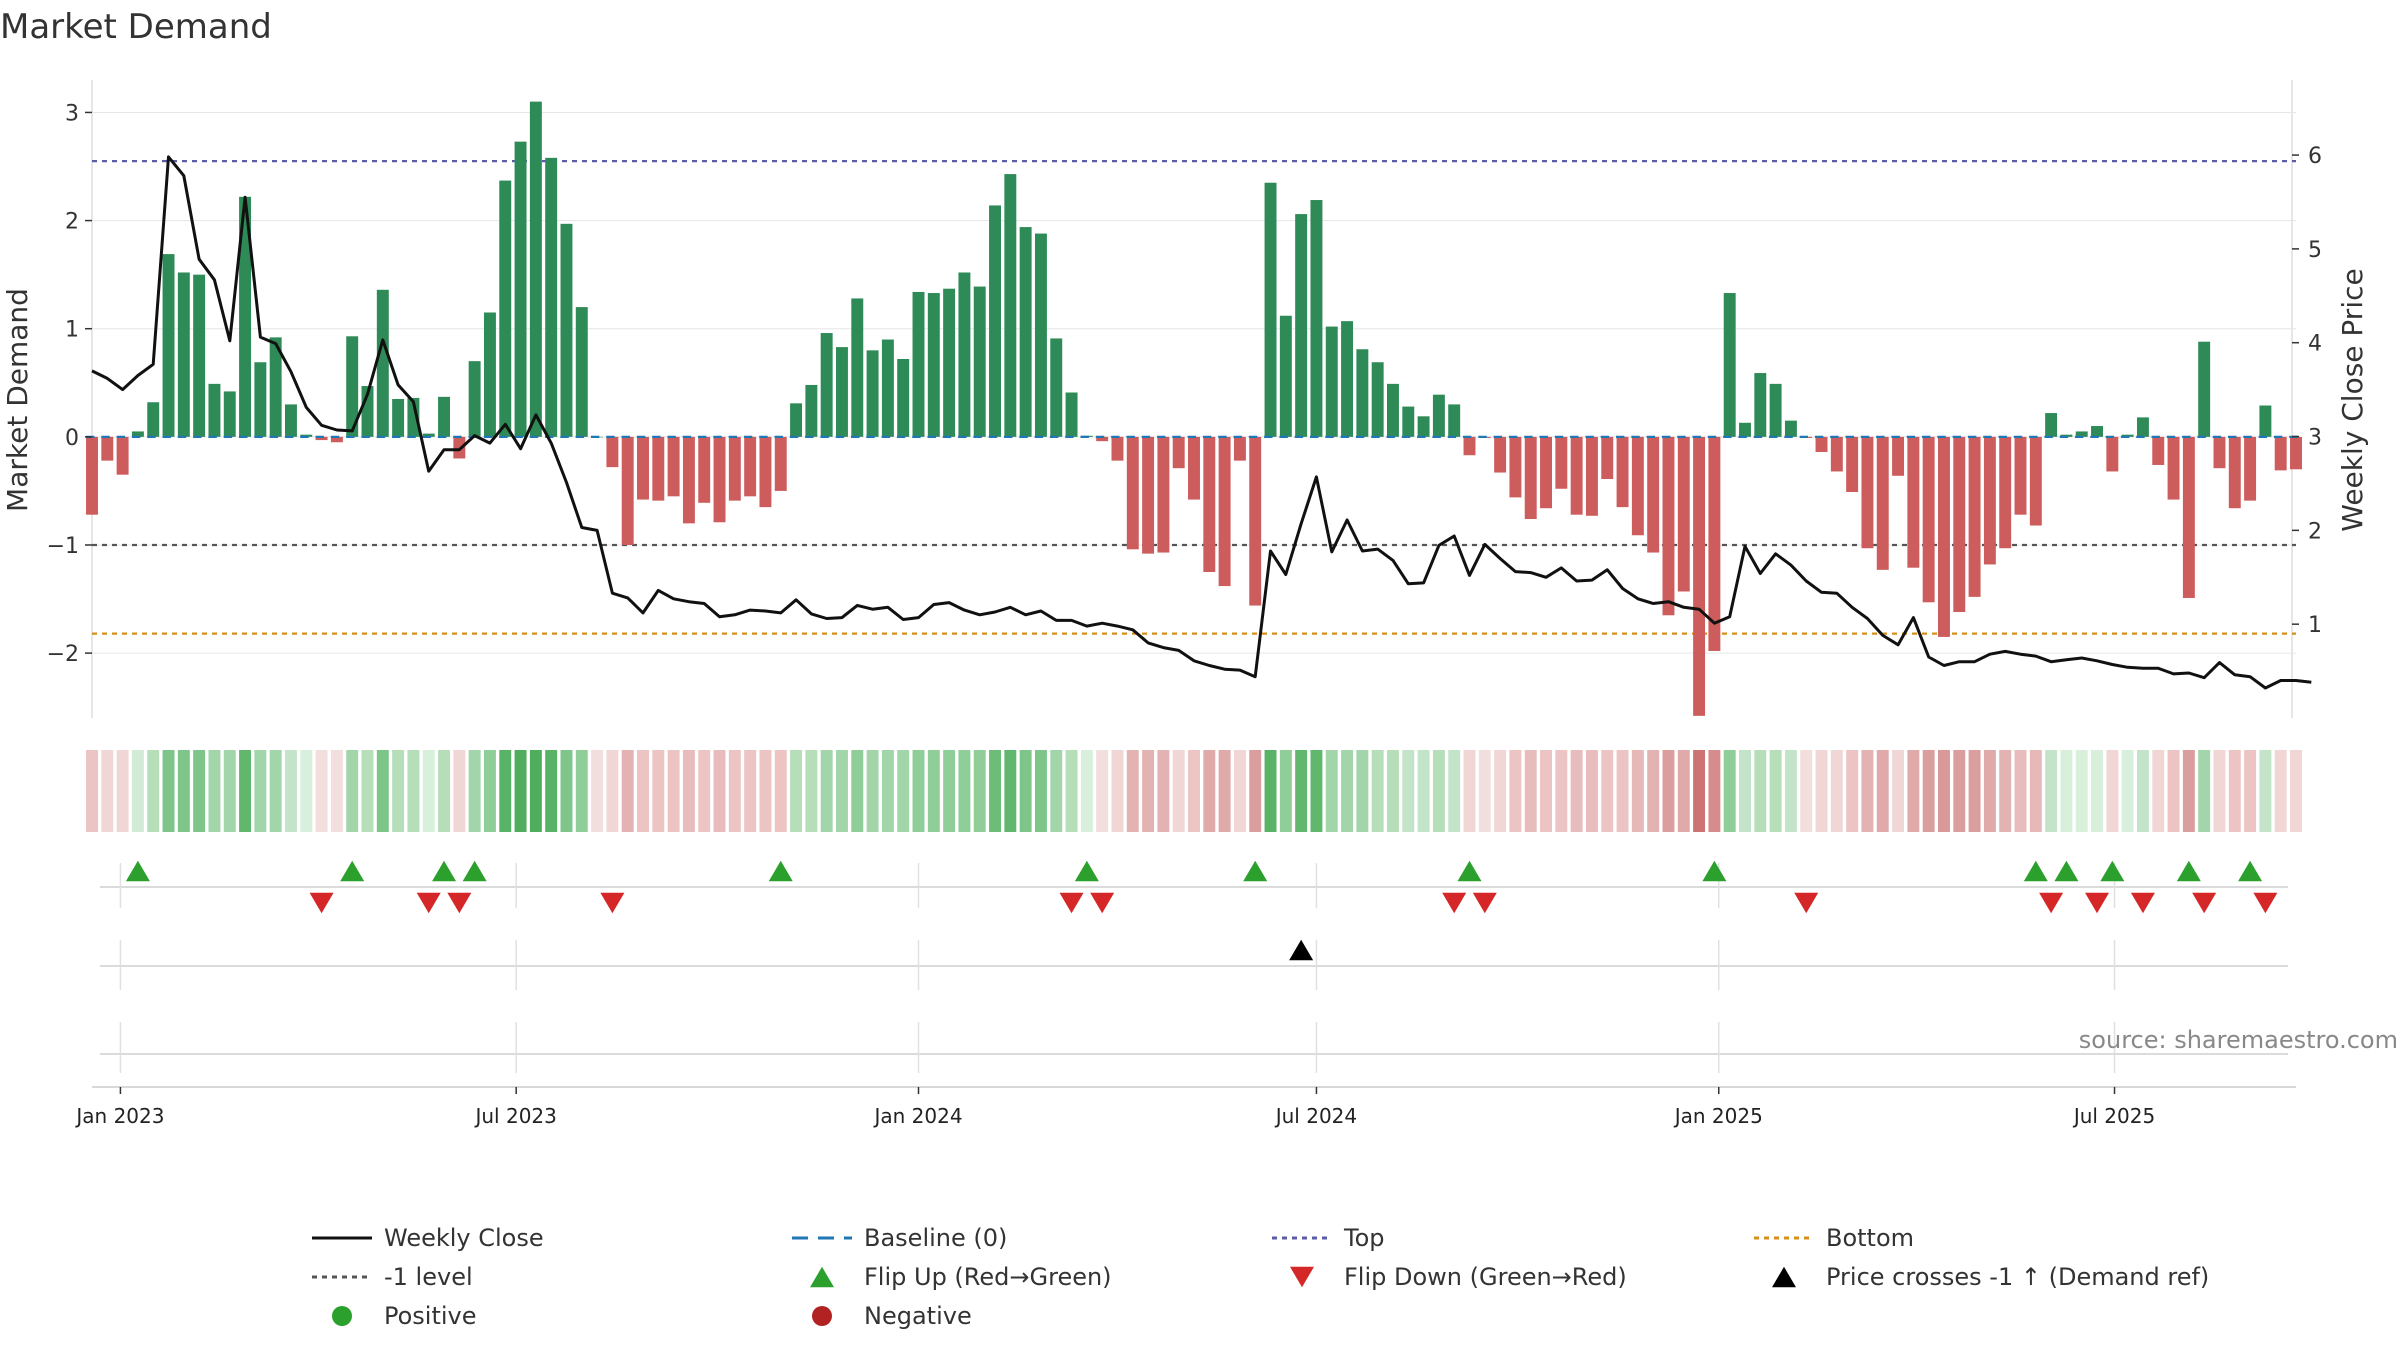 Image resolution: width=2400 pixels, height=1350 pixels. I want to click on legend-symbol, so click(1302, 1277).